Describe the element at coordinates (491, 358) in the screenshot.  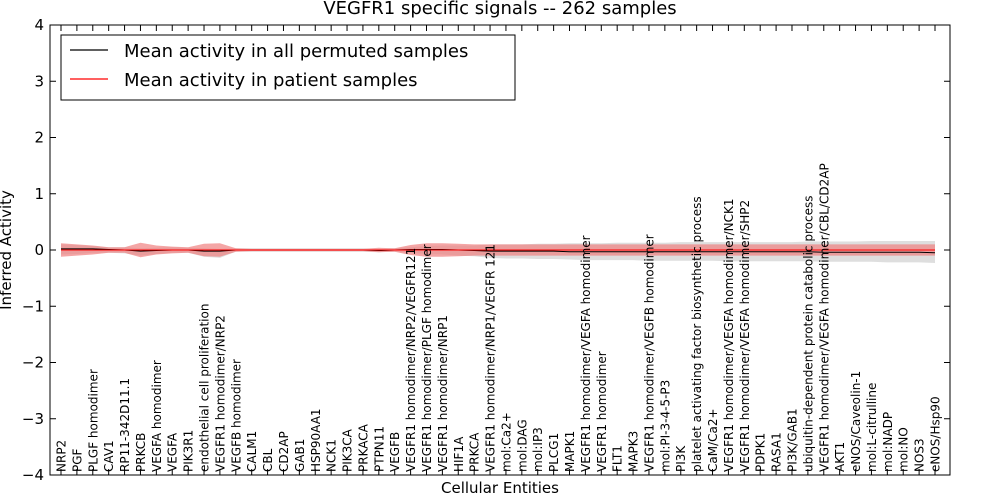
I see `x-tick-label: VEGFR1 homodimer/NRP1/VEGFR 121` at that location.